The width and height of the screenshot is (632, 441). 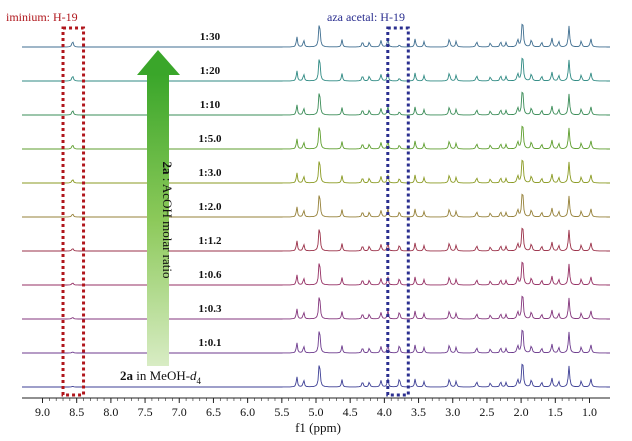 What do you see at coordinates (210, 173) in the screenshot?
I see `ratio-label: 1:3.0` at bounding box center [210, 173].